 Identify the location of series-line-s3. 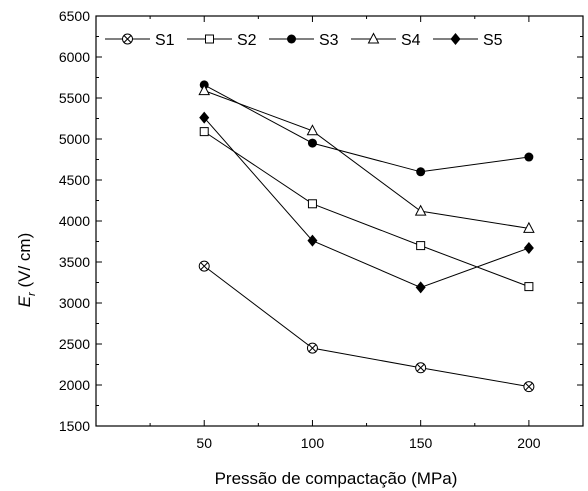
(366, 128).